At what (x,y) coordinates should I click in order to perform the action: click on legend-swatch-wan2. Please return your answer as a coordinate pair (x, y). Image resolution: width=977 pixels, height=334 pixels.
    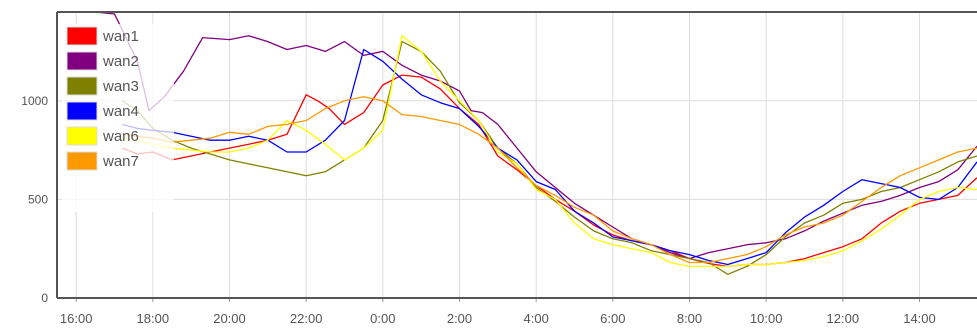
    Looking at the image, I should click on (82, 61).